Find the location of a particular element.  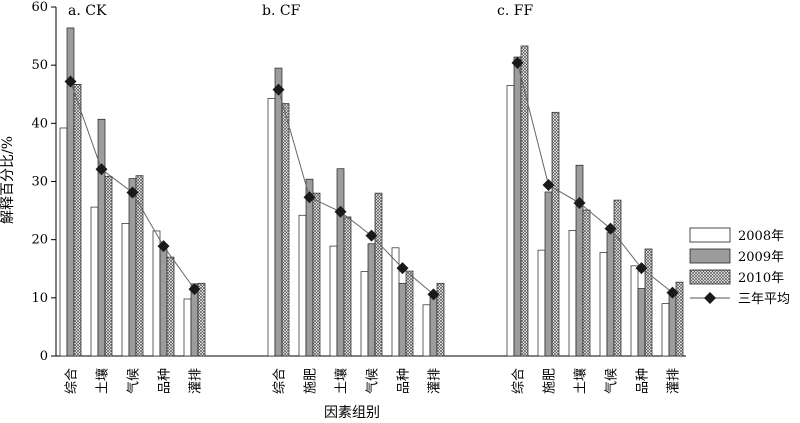

legend-label-2009: 2009年 is located at coordinates (761, 257).